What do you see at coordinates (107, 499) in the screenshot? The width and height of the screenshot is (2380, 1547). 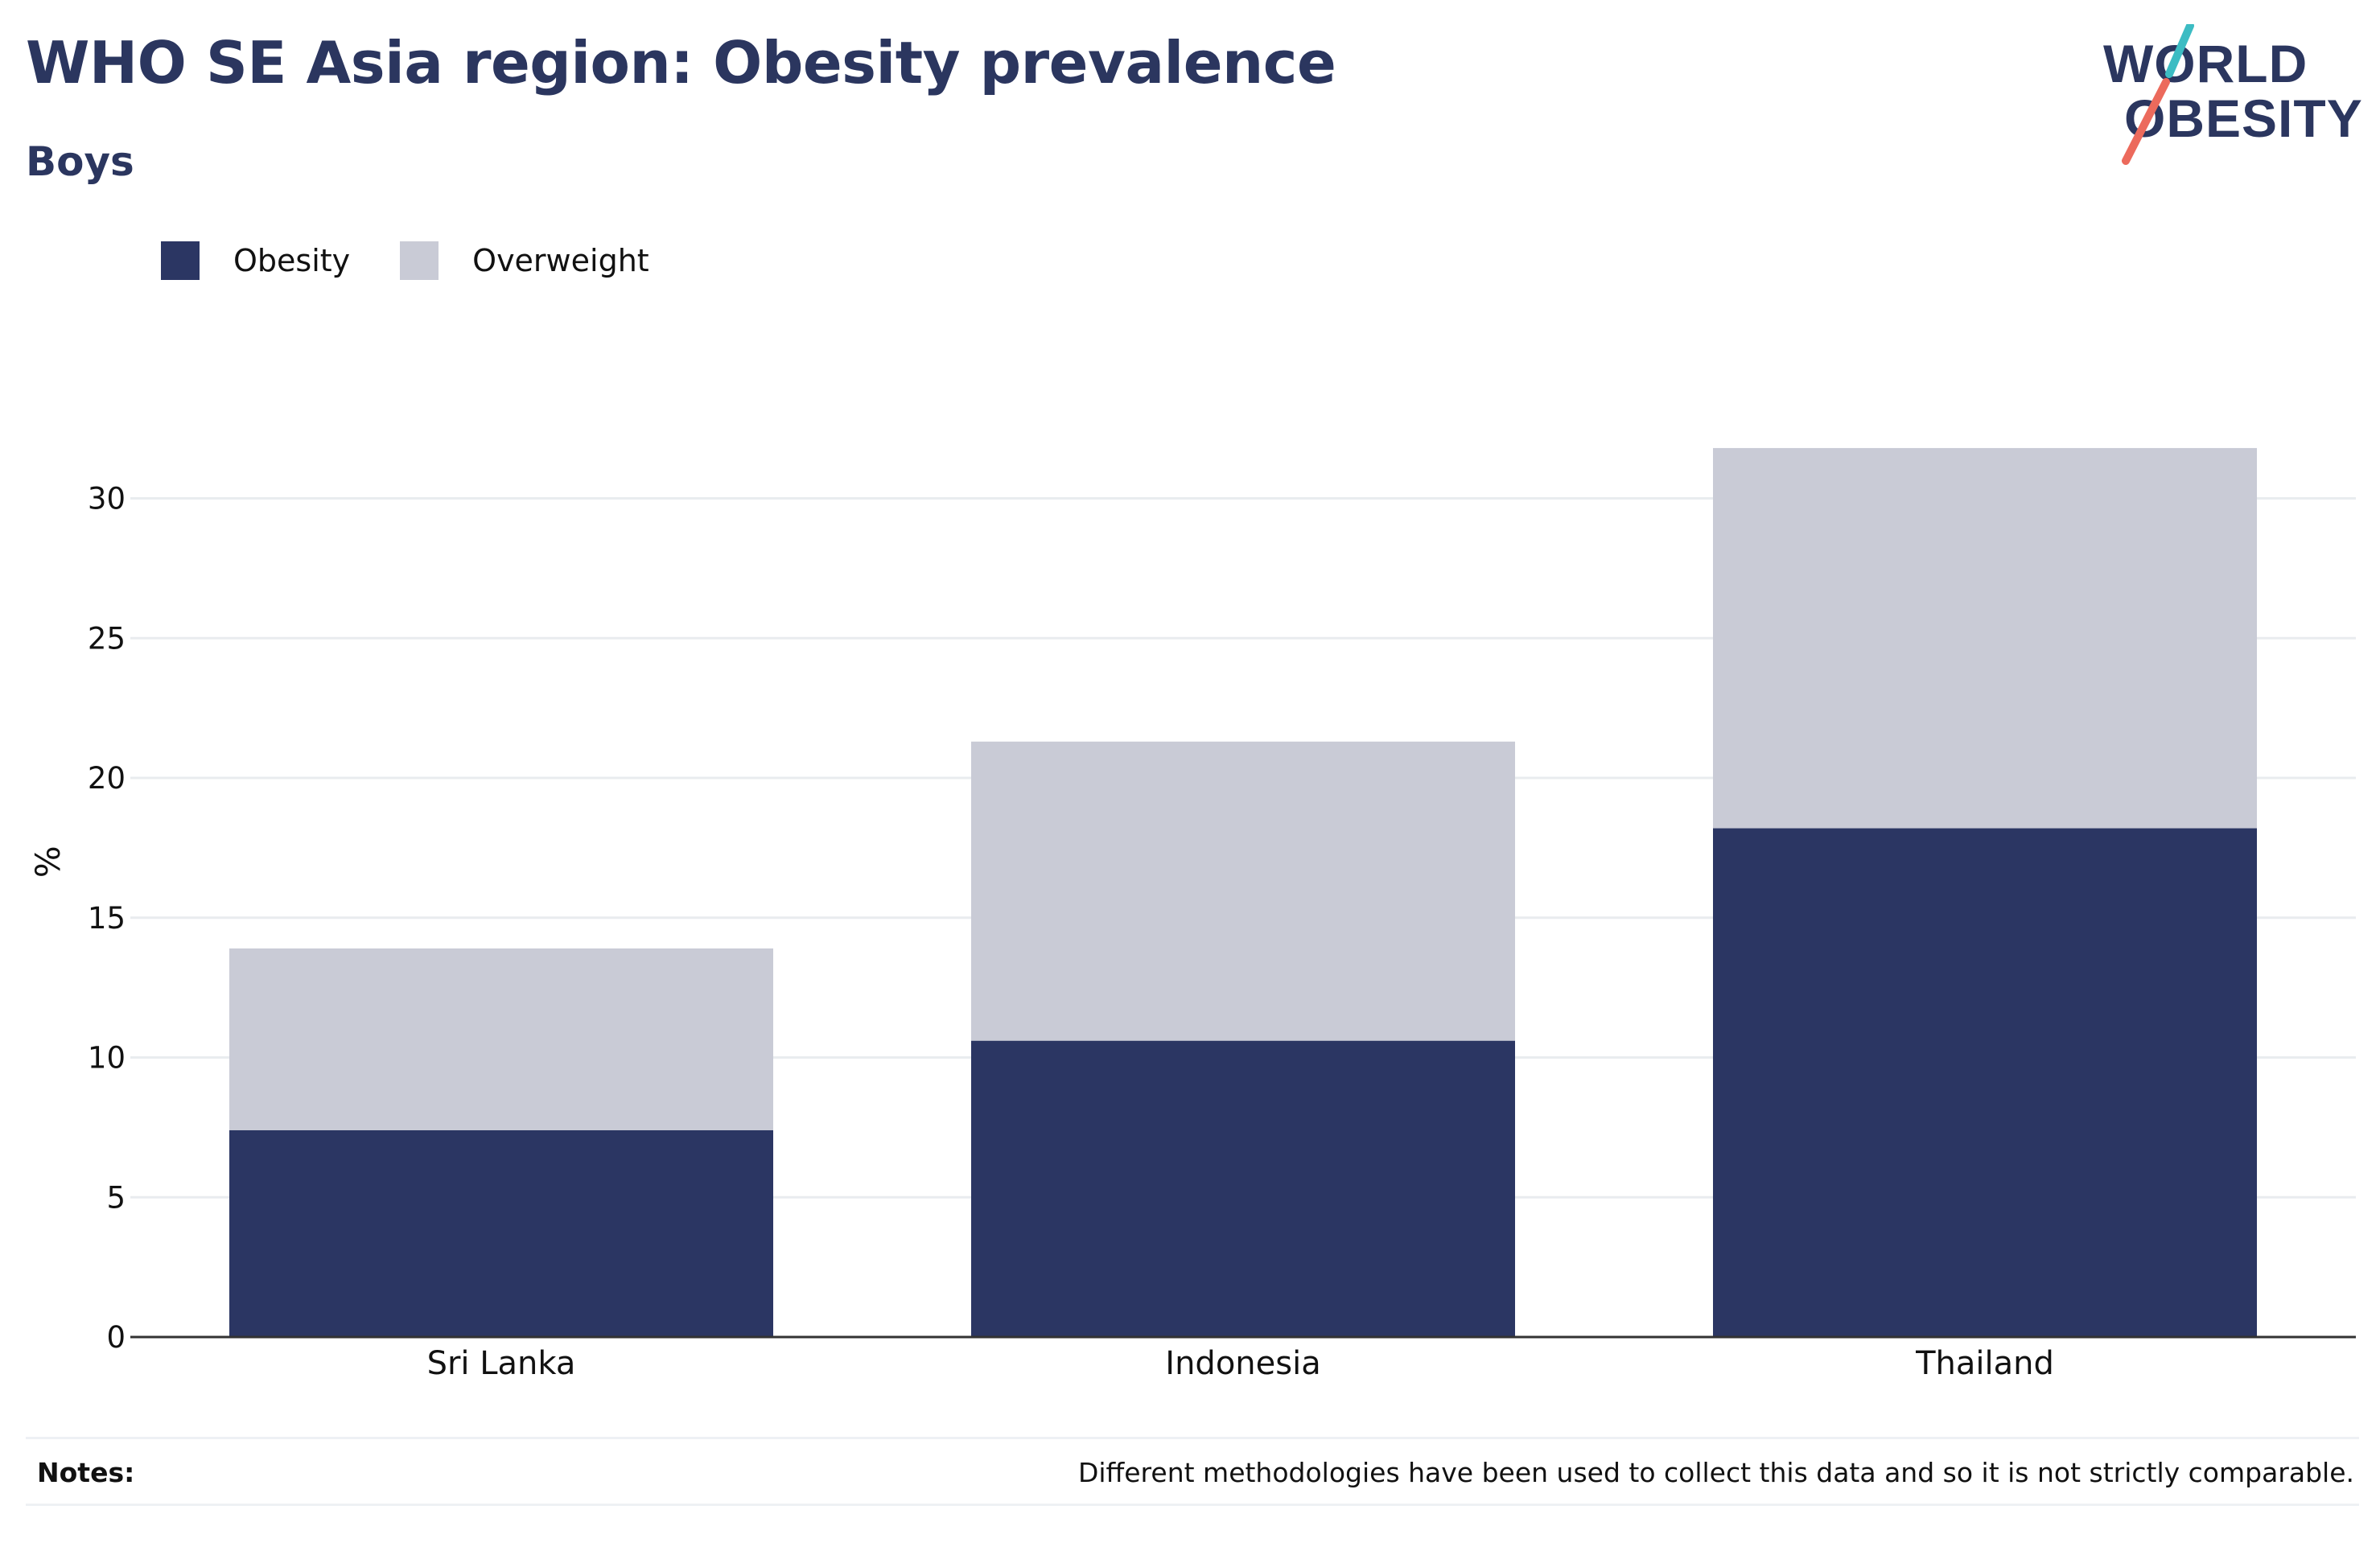 I see `y-tick-label-30: 30` at bounding box center [107, 499].